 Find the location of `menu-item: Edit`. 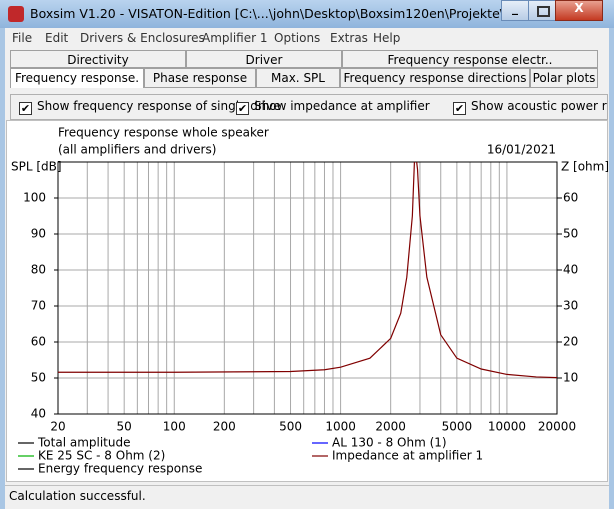

menu-item: Edit is located at coordinates (57, 38).